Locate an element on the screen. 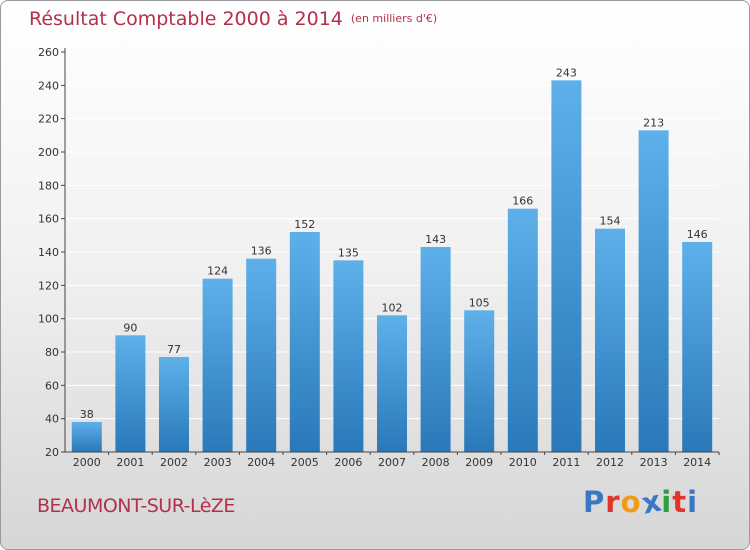 The height and width of the screenshot is (550, 750). data-label: 135 is located at coordinates (348, 252).